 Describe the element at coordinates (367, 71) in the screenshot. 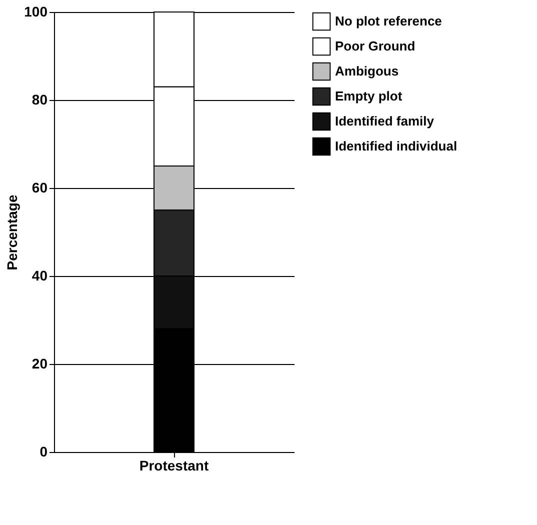

I see `legend-label: Ambigous` at that location.